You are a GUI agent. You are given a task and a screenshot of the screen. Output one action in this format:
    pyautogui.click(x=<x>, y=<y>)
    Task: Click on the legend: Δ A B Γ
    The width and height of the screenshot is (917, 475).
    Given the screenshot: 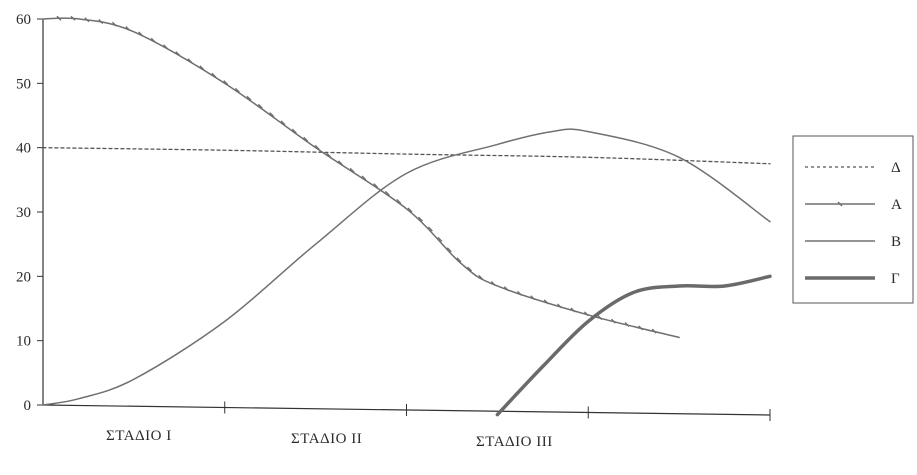 What is the action you would take?
    pyautogui.click(x=853, y=219)
    